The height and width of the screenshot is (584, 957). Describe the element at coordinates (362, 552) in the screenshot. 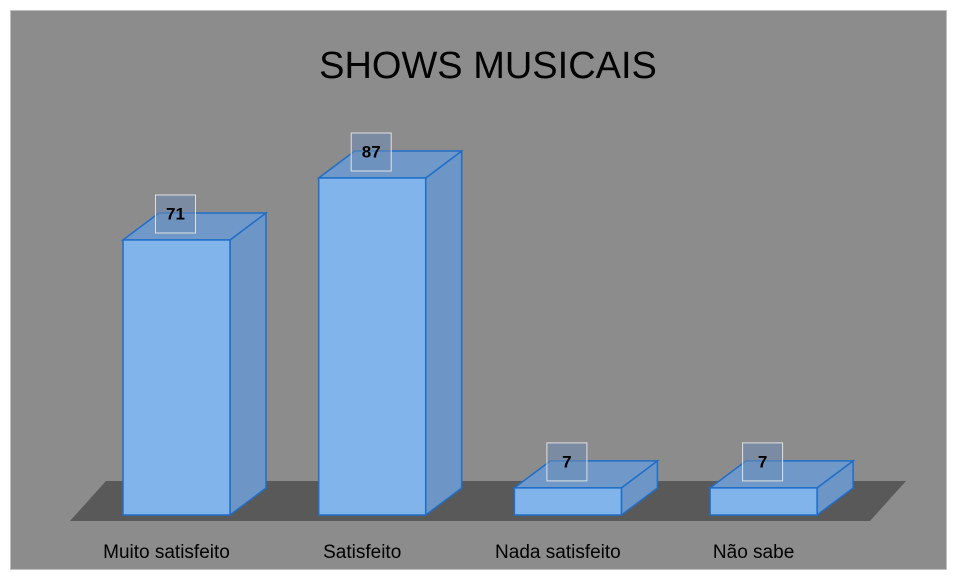

I see `x-tick-label: Satisfeito` at that location.